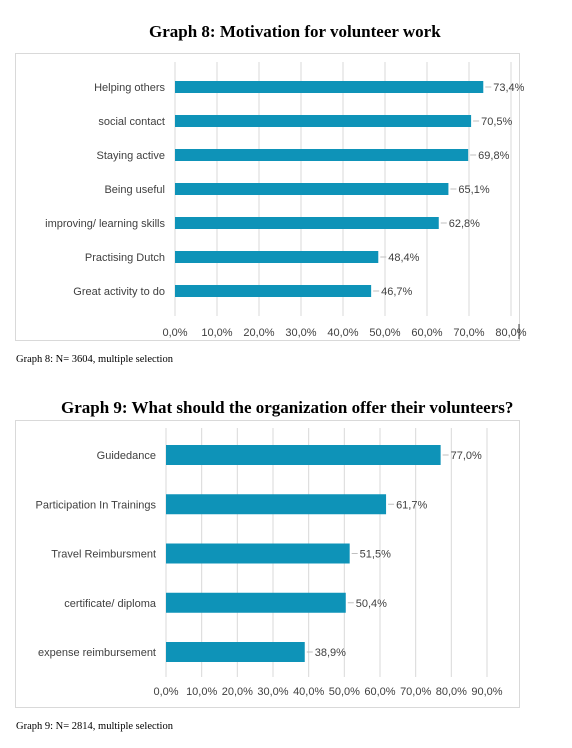 This screenshot has height=748, width=572. What do you see at coordinates (131, 122) in the screenshot?
I see `category-label: social contact` at bounding box center [131, 122].